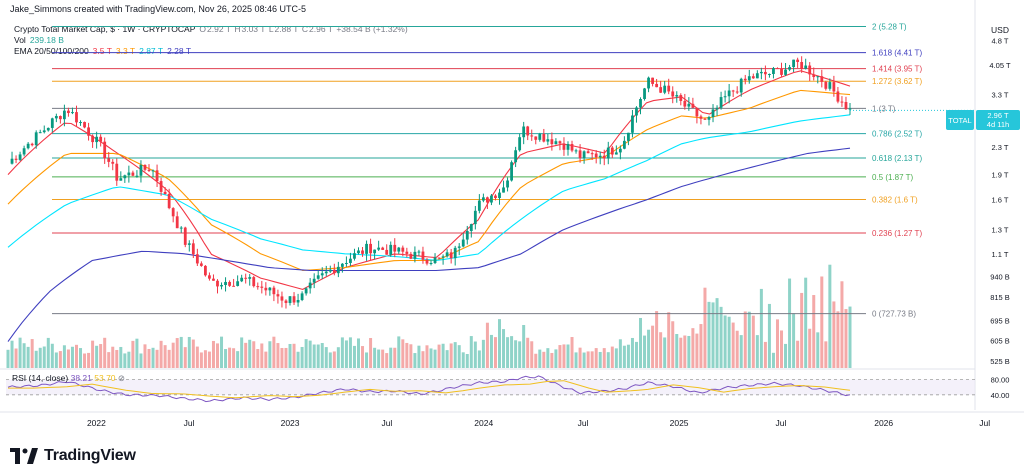 The height and width of the screenshot is (473, 1024). I want to click on fib-level-label: 2 (5.28 T), so click(889, 27).